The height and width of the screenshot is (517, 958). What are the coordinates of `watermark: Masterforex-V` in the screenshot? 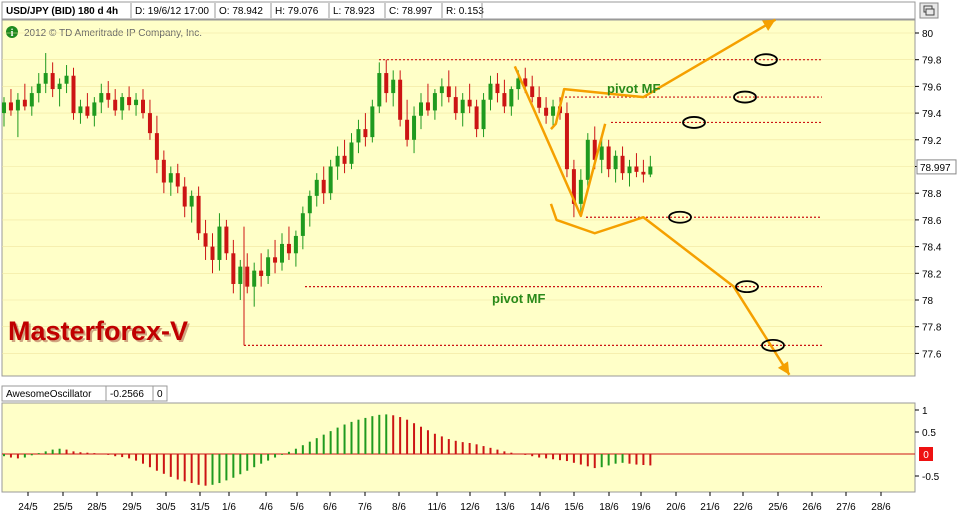 It's located at (98, 331).